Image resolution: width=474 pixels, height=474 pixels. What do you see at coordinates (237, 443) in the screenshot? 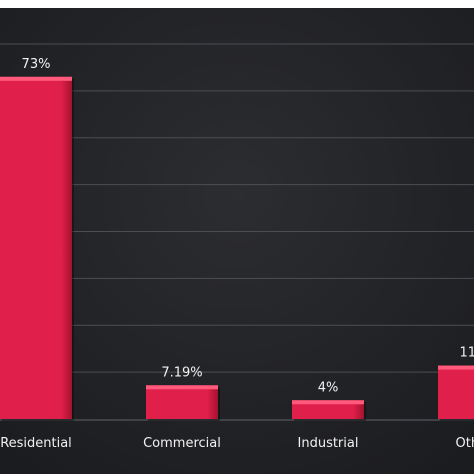
I see `category-labels: Residential Commercial Industrial Other` at bounding box center [237, 443].